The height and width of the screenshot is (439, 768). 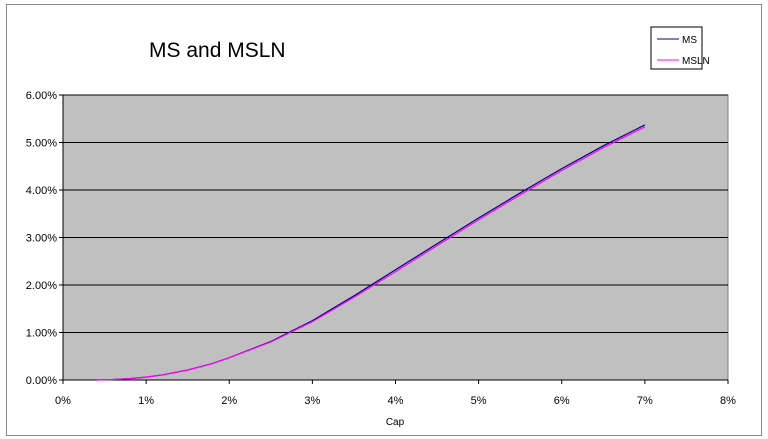 I want to click on x-axis-label: Cap, so click(x=395, y=422).